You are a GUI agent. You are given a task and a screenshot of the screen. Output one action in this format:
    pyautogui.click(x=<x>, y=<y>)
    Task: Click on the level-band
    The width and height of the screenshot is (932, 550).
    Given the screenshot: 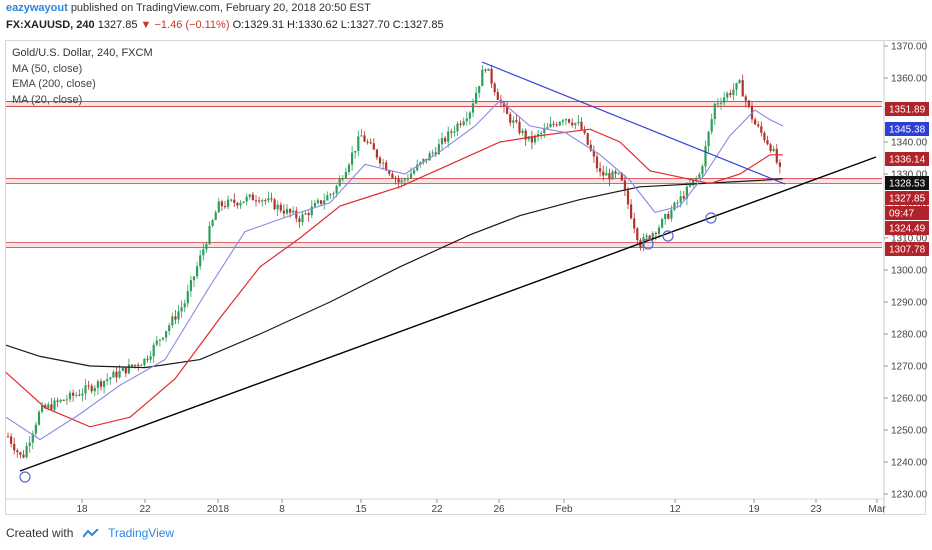 What is the action you would take?
    pyautogui.click(x=444, y=104)
    